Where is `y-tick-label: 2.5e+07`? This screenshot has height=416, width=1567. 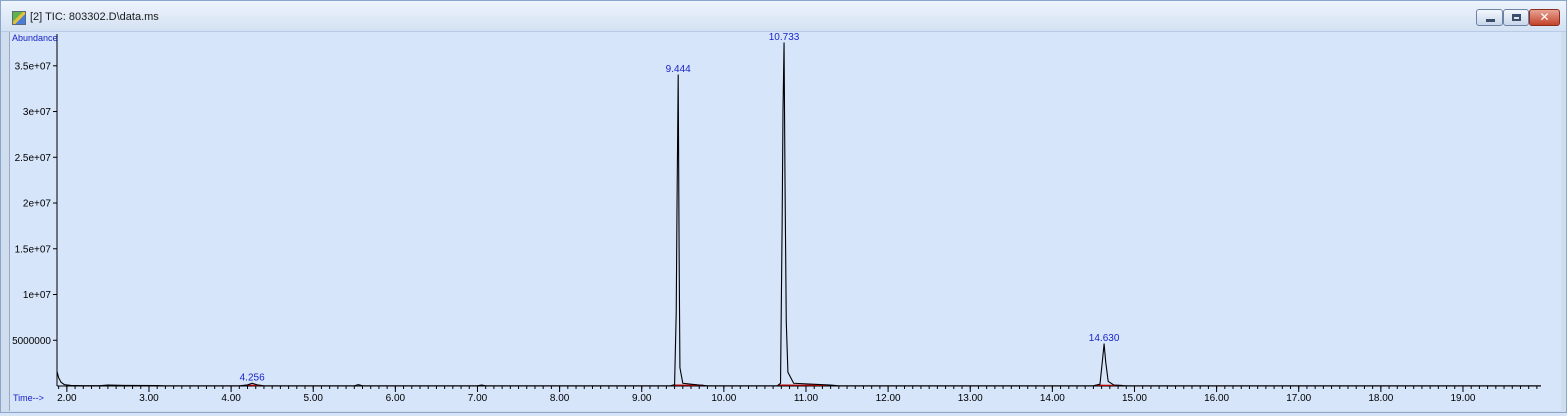 y-tick-label: 2.5e+07 is located at coordinates (33, 158).